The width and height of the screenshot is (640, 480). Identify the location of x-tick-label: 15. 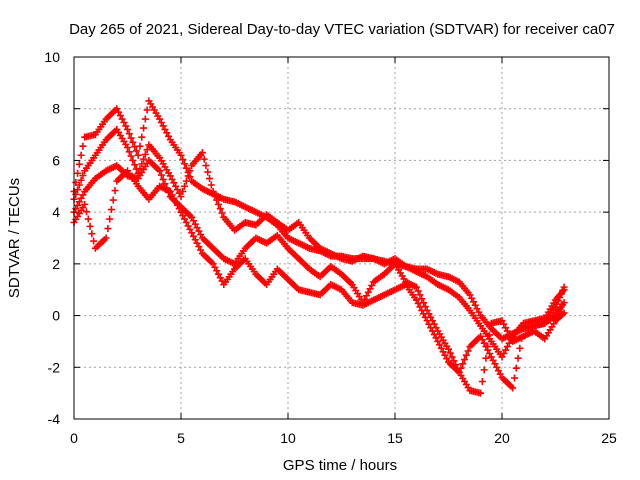
(395, 438).